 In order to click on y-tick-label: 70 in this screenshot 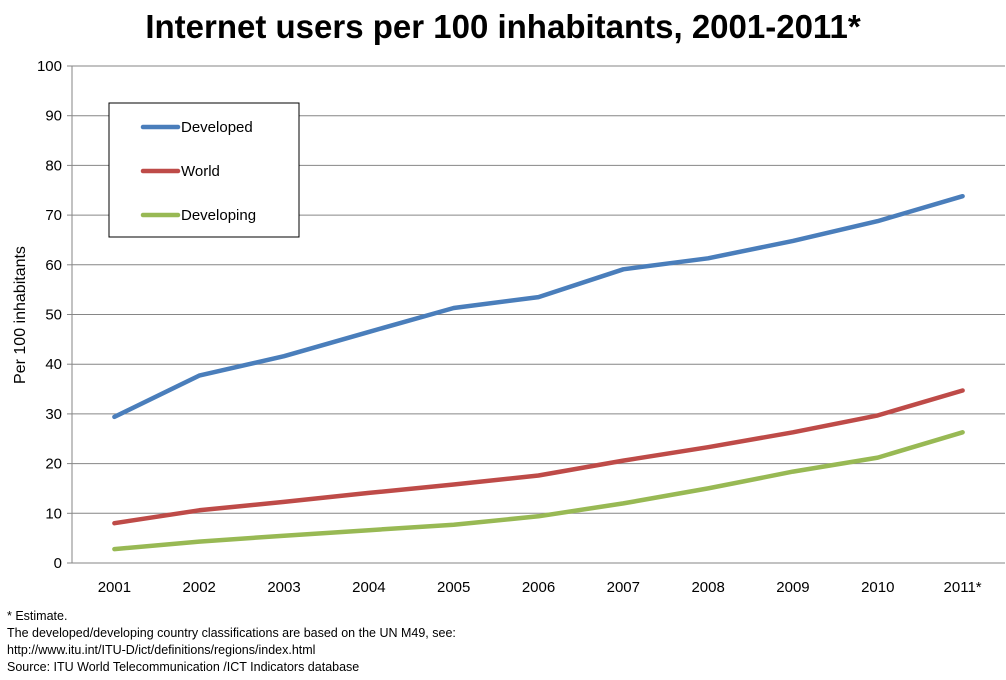, I will do `click(53, 215)`.